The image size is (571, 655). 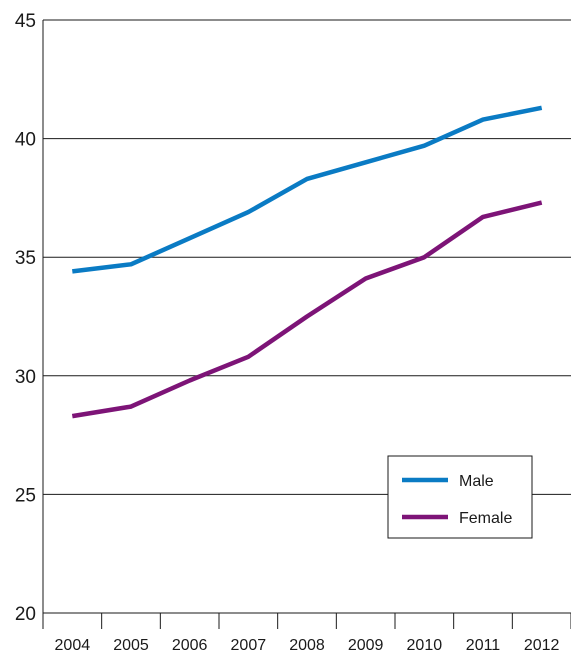 What do you see at coordinates (307, 645) in the screenshot?
I see `x-tick-label: 2008` at bounding box center [307, 645].